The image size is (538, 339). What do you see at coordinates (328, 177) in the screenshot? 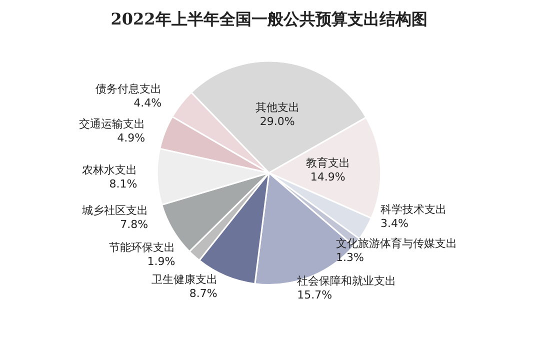
I see `data-label: 14.9%` at bounding box center [328, 177].